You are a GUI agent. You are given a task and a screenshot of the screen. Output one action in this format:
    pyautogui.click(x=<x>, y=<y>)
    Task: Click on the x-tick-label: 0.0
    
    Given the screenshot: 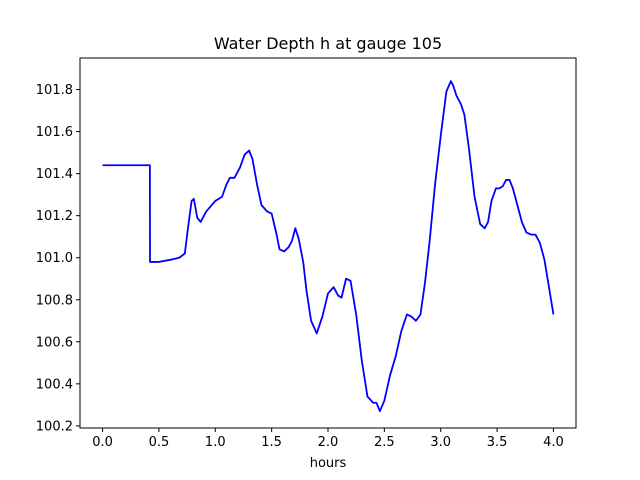 What is the action you would take?
    pyautogui.click(x=102, y=442)
    